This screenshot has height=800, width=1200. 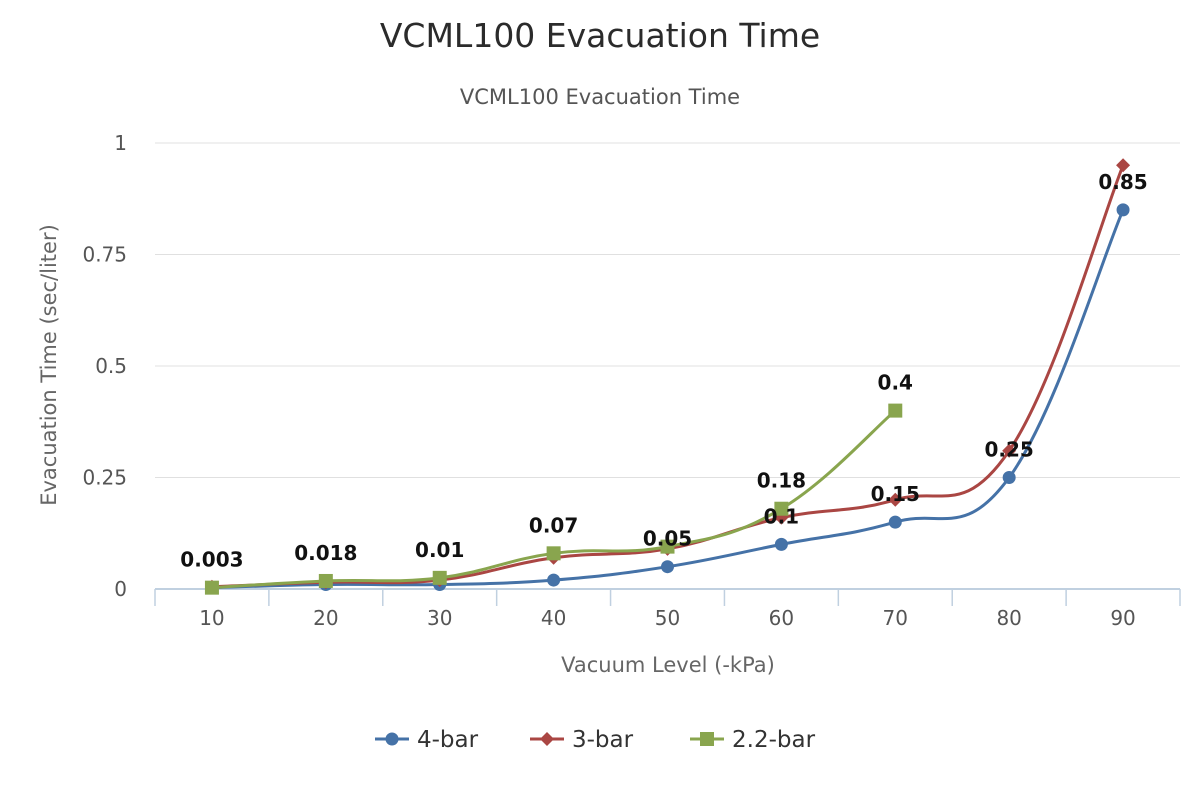 I want to click on x-tick-label: 50, so click(x=667, y=618).